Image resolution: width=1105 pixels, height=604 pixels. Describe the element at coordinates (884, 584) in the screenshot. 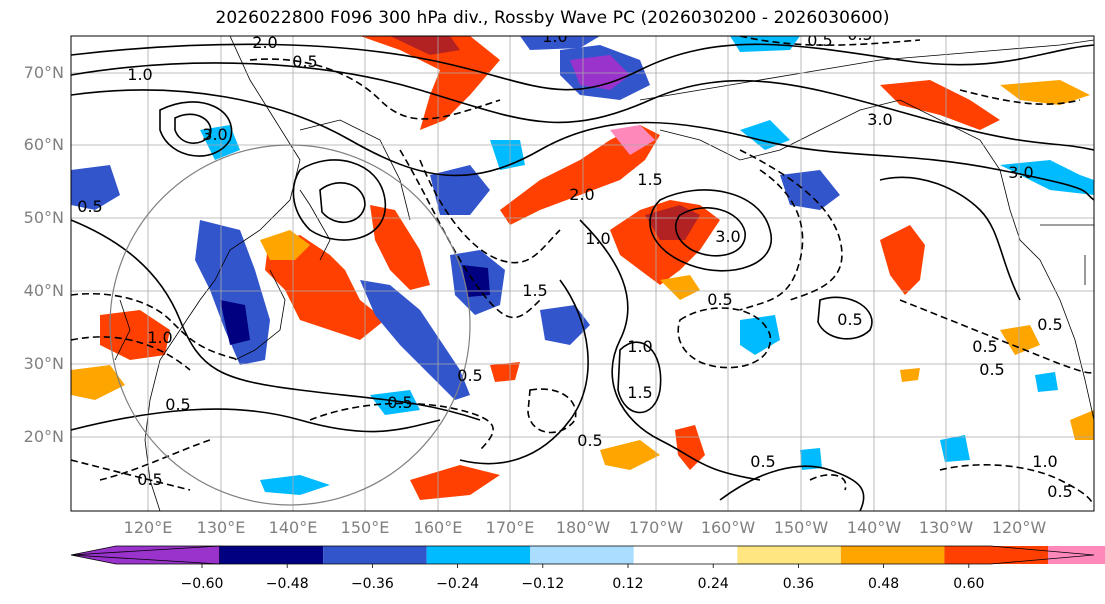

I see `colorbar-tick-label: 0.48` at that location.